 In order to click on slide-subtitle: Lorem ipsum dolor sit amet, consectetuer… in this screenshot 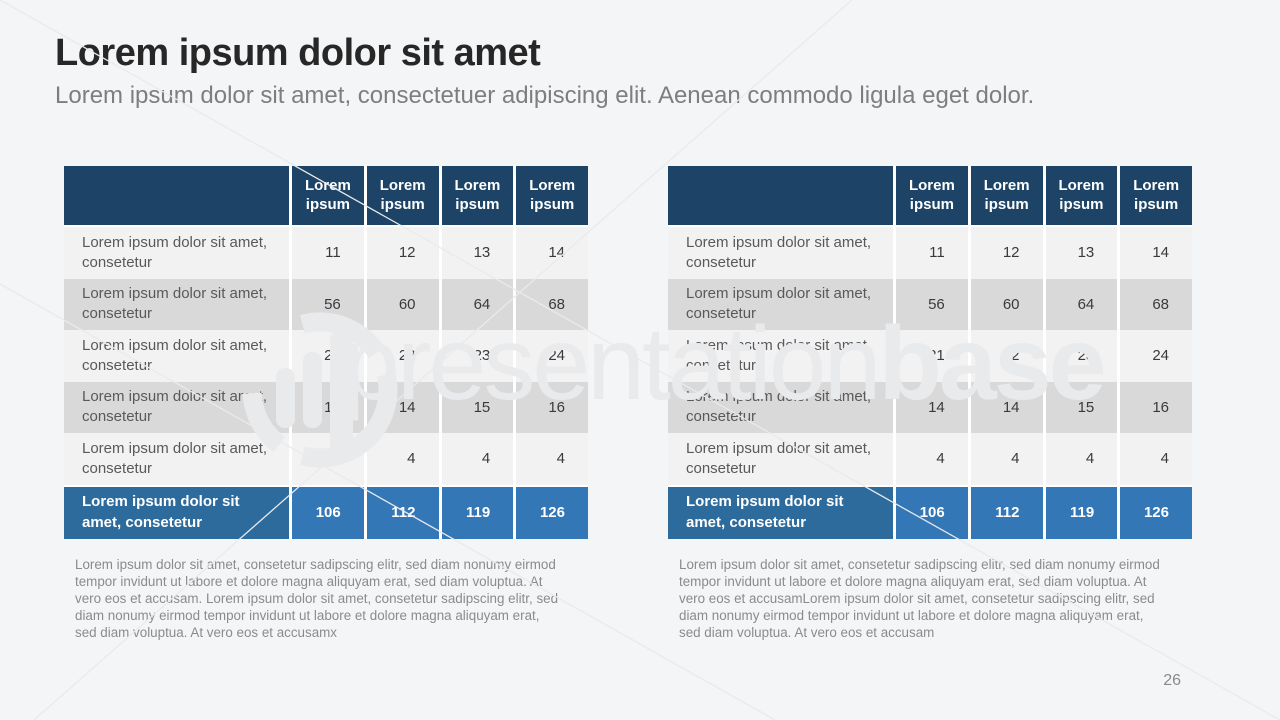, I will do `click(545, 95)`.